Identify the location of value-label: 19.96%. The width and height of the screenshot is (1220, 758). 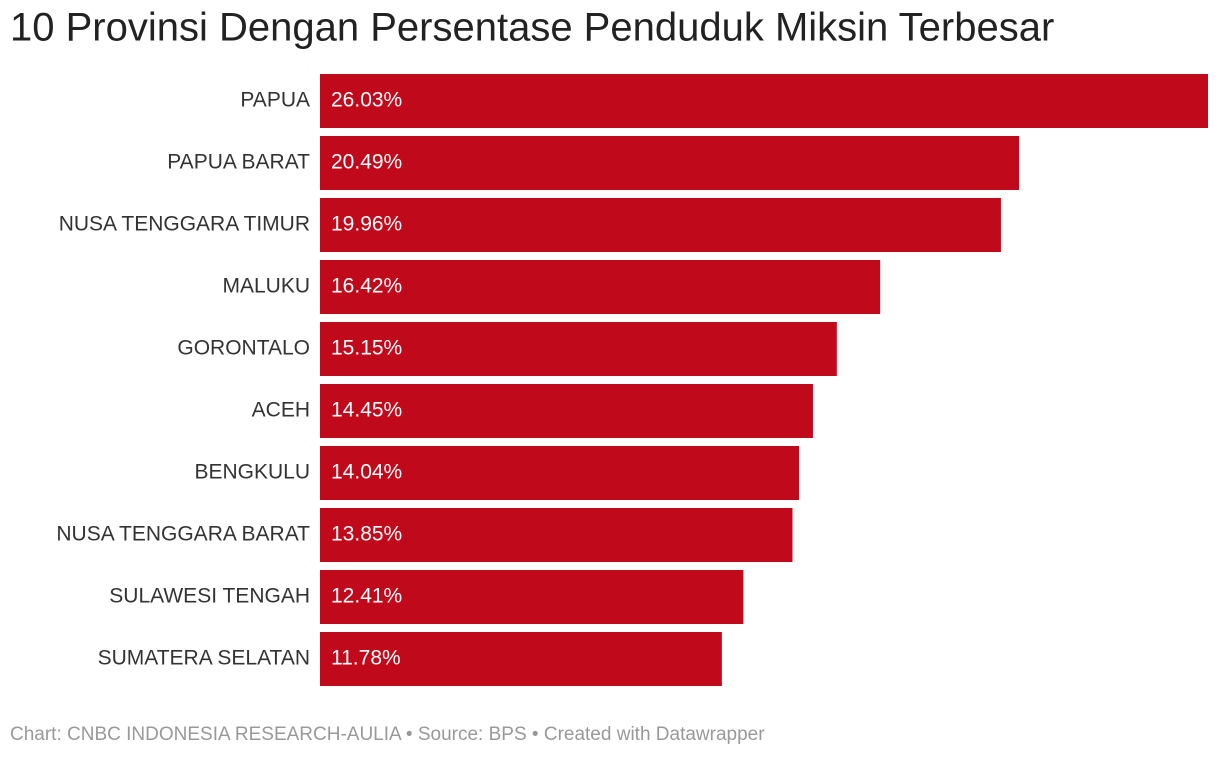
(366, 224).